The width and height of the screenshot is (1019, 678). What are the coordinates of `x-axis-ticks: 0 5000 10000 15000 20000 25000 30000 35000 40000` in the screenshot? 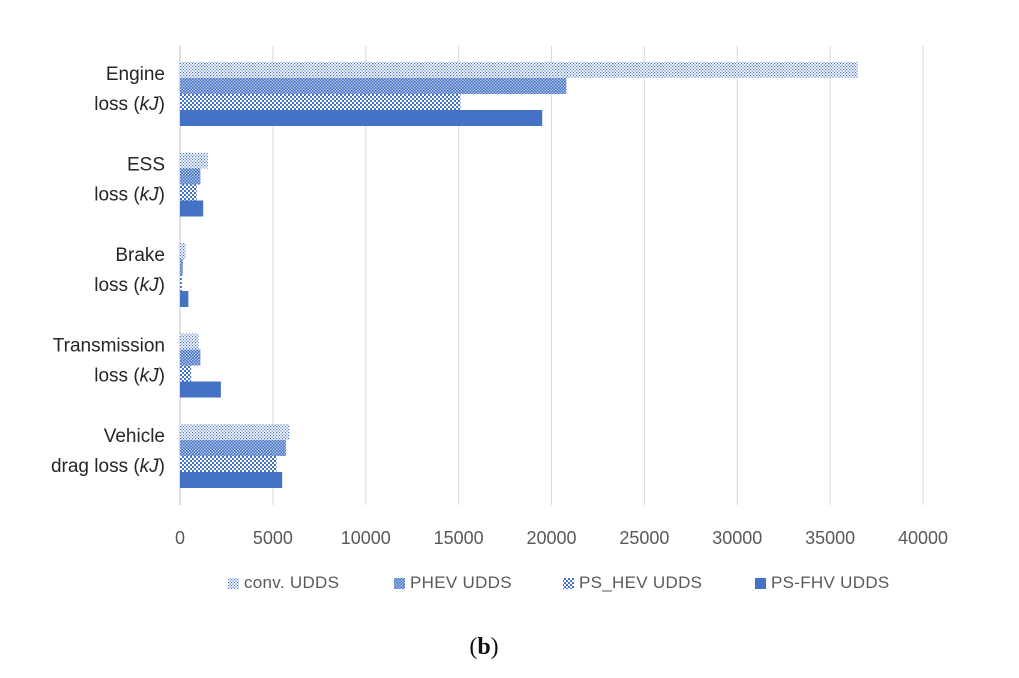 It's located at (561, 538).